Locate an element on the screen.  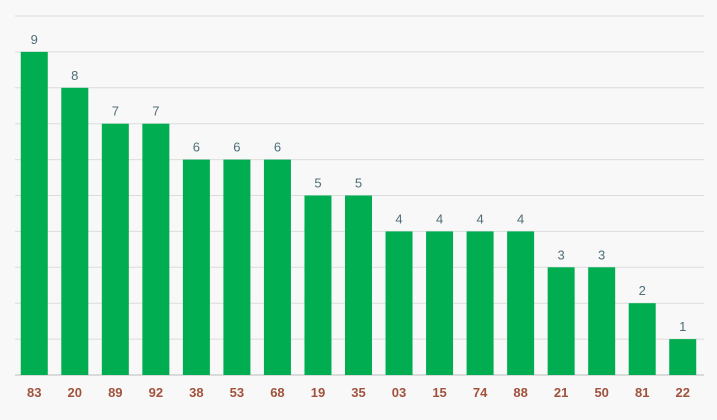
category-label-20: 20 is located at coordinates (75, 392).